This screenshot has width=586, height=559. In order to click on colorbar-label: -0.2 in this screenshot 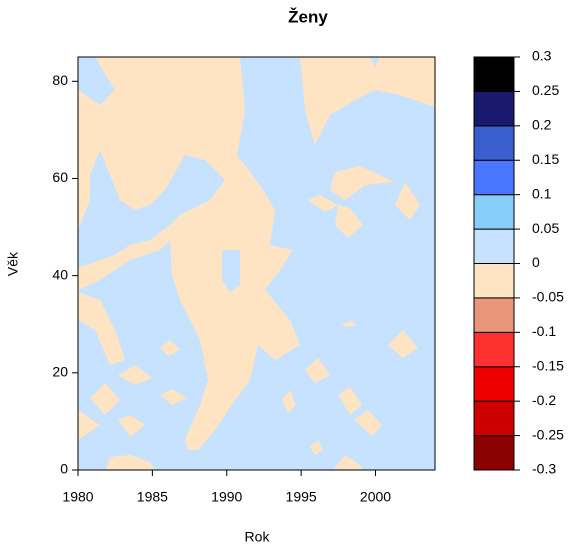, I will do `click(544, 400)`.